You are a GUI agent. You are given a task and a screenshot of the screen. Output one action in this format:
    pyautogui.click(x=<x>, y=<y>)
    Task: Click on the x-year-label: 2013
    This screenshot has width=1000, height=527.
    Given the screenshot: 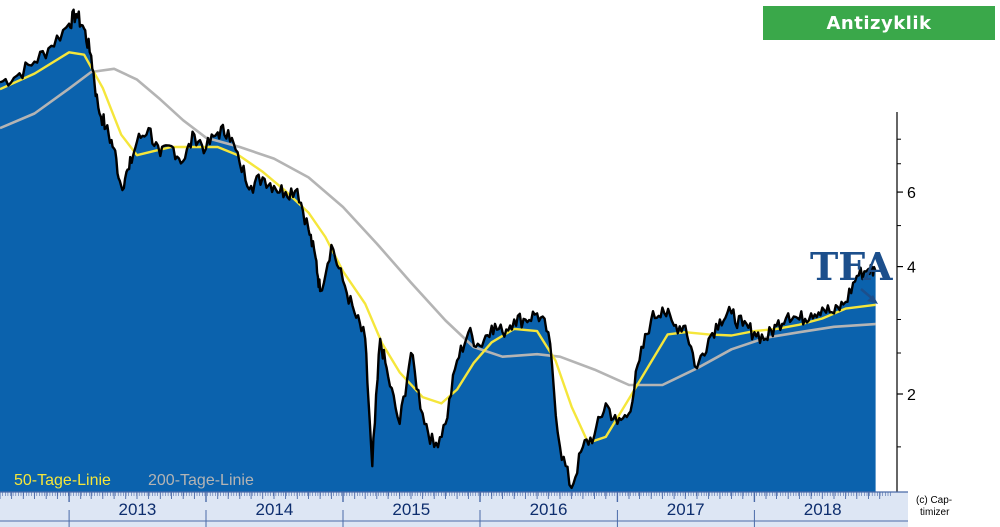 What is the action you would take?
    pyautogui.click(x=137, y=509)
    